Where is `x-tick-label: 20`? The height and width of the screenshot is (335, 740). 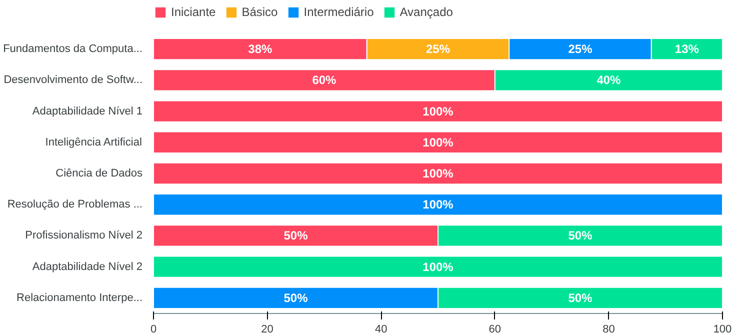 x-tick-label: 20 is located at coordinates (267, 329).